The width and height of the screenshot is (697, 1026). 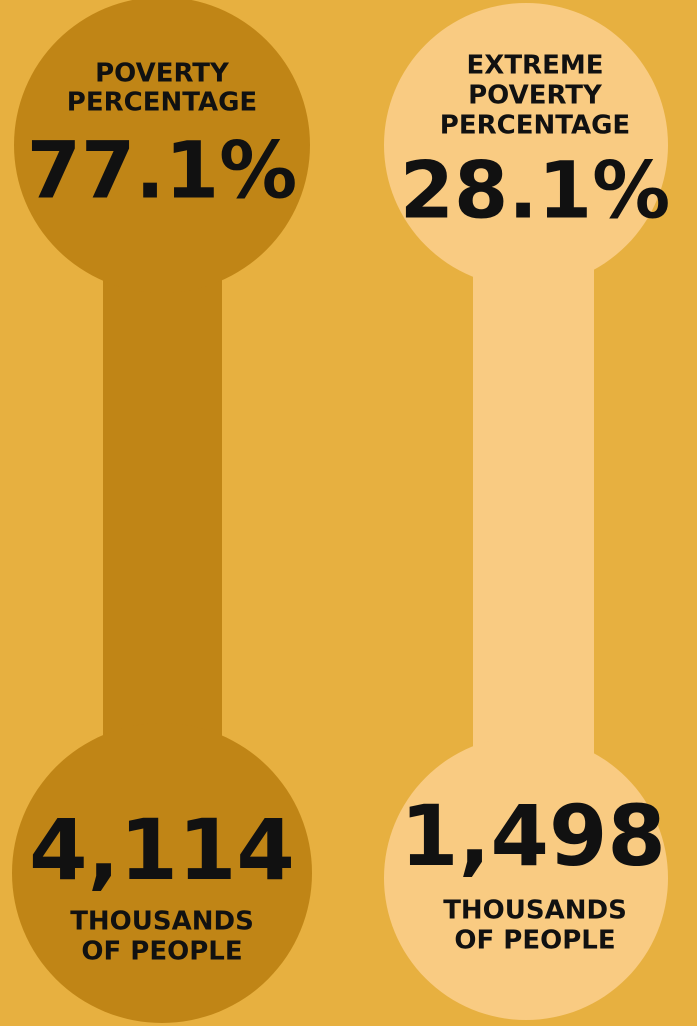 I want to click on percentage: 28.1%, so click(x=535, y=191).